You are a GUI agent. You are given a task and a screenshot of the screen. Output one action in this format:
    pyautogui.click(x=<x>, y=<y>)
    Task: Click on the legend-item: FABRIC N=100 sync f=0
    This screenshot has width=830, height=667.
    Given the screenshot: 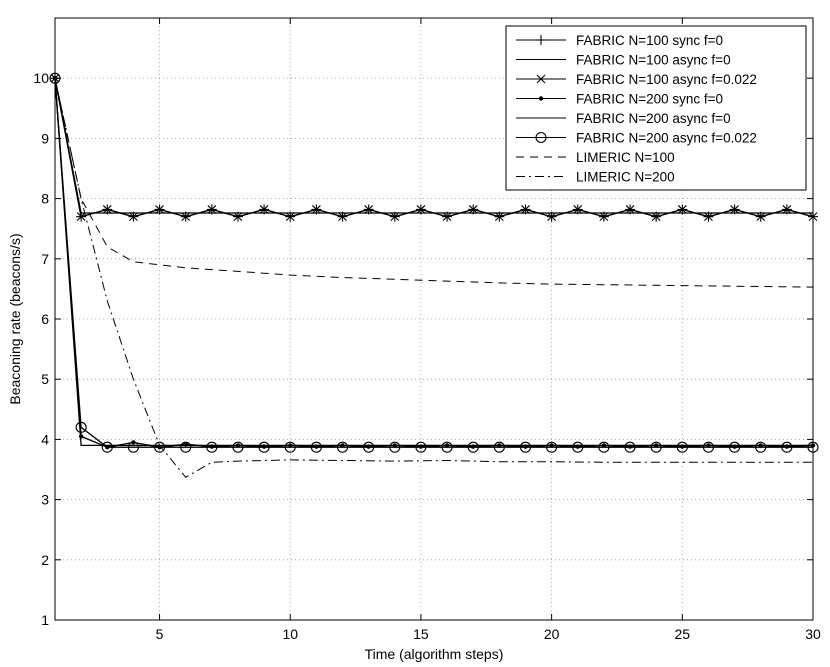 What is the action you would take?
    pyautogui.click(x=619, y=40)
    